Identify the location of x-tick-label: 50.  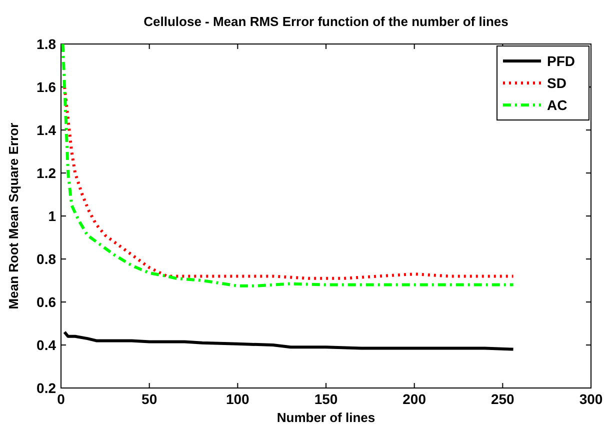
(150, 399).